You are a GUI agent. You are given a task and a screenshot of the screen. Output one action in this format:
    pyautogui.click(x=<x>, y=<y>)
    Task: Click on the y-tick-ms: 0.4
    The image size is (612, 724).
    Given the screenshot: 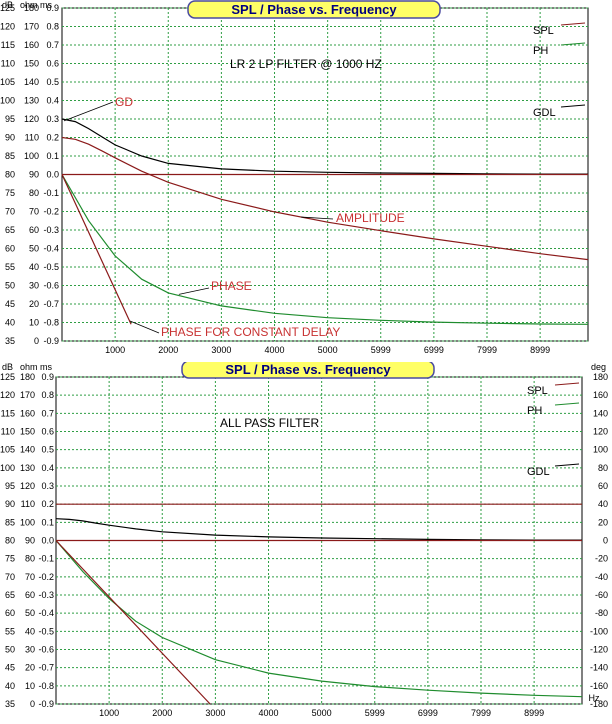 What is the action you would take?
    pyautogui.click(x=52, y=101)
    